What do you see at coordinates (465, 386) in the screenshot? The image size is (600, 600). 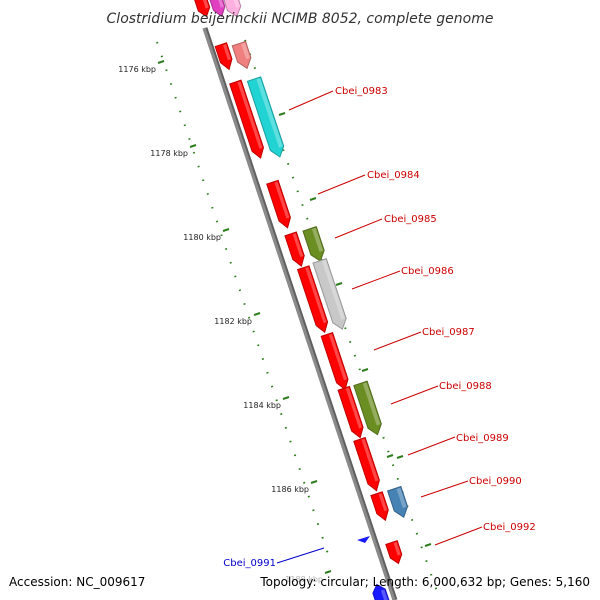 I see `gene-label: Cbei_0988` at bounding box center [465, 386].